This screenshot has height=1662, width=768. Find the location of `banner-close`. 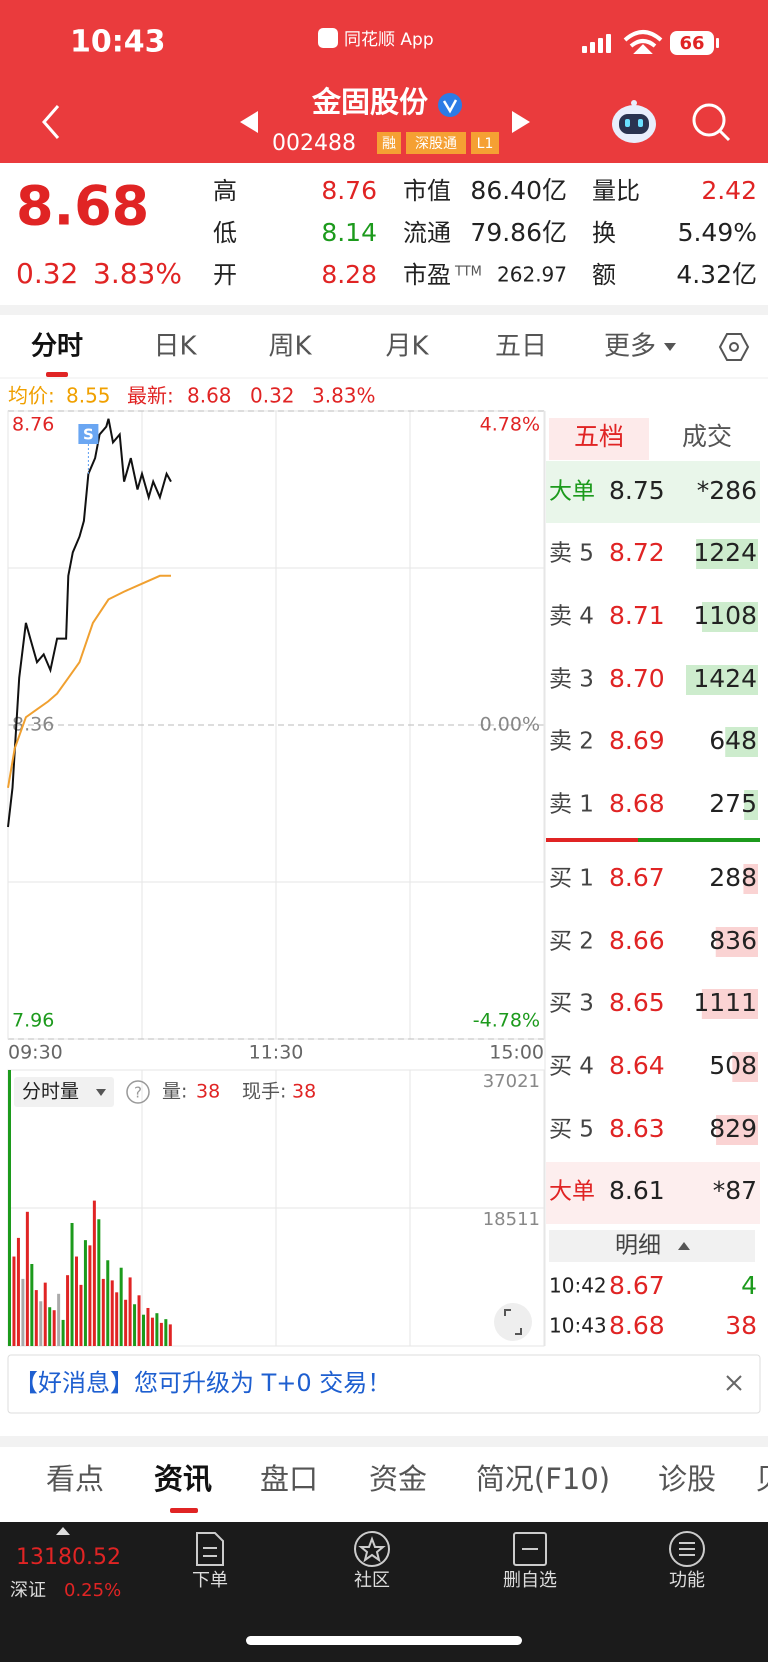

banner-close is located at coordinates (734, 1383).